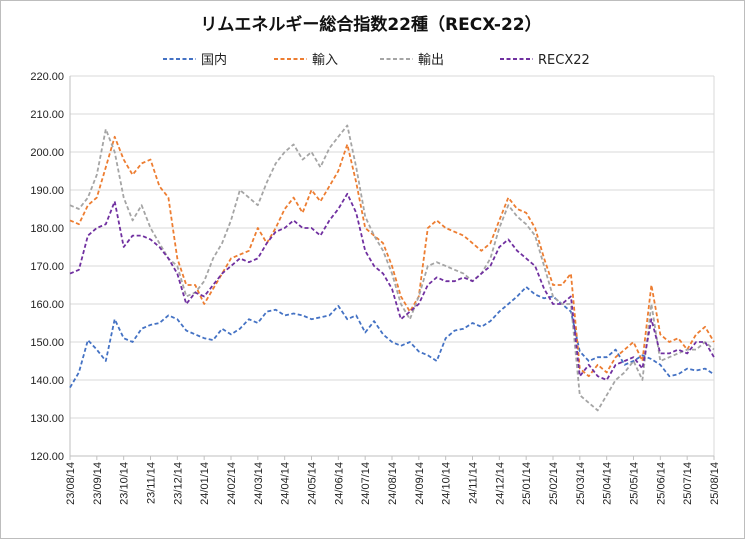 The width and height of the screenshot is (745, 540). I want to click on x-tick-label: 23/11/14, so click(152, 483).